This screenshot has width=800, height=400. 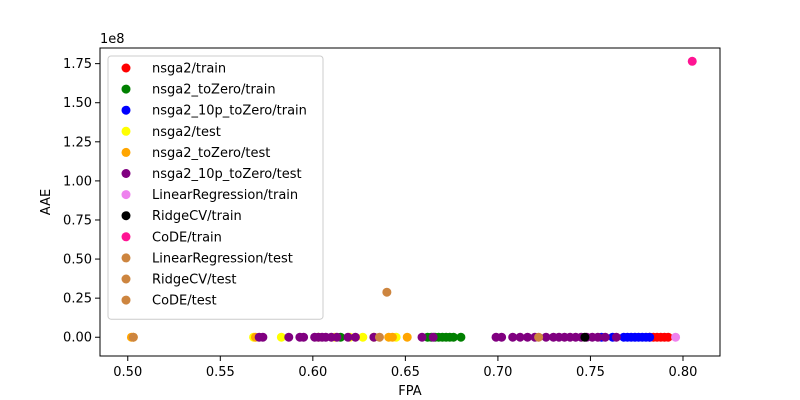 What do you see at coordinates (225, 195) in the screenshot?
I see `legend-entry-label: LinearRegression/train` at bounding box center [225, 195].